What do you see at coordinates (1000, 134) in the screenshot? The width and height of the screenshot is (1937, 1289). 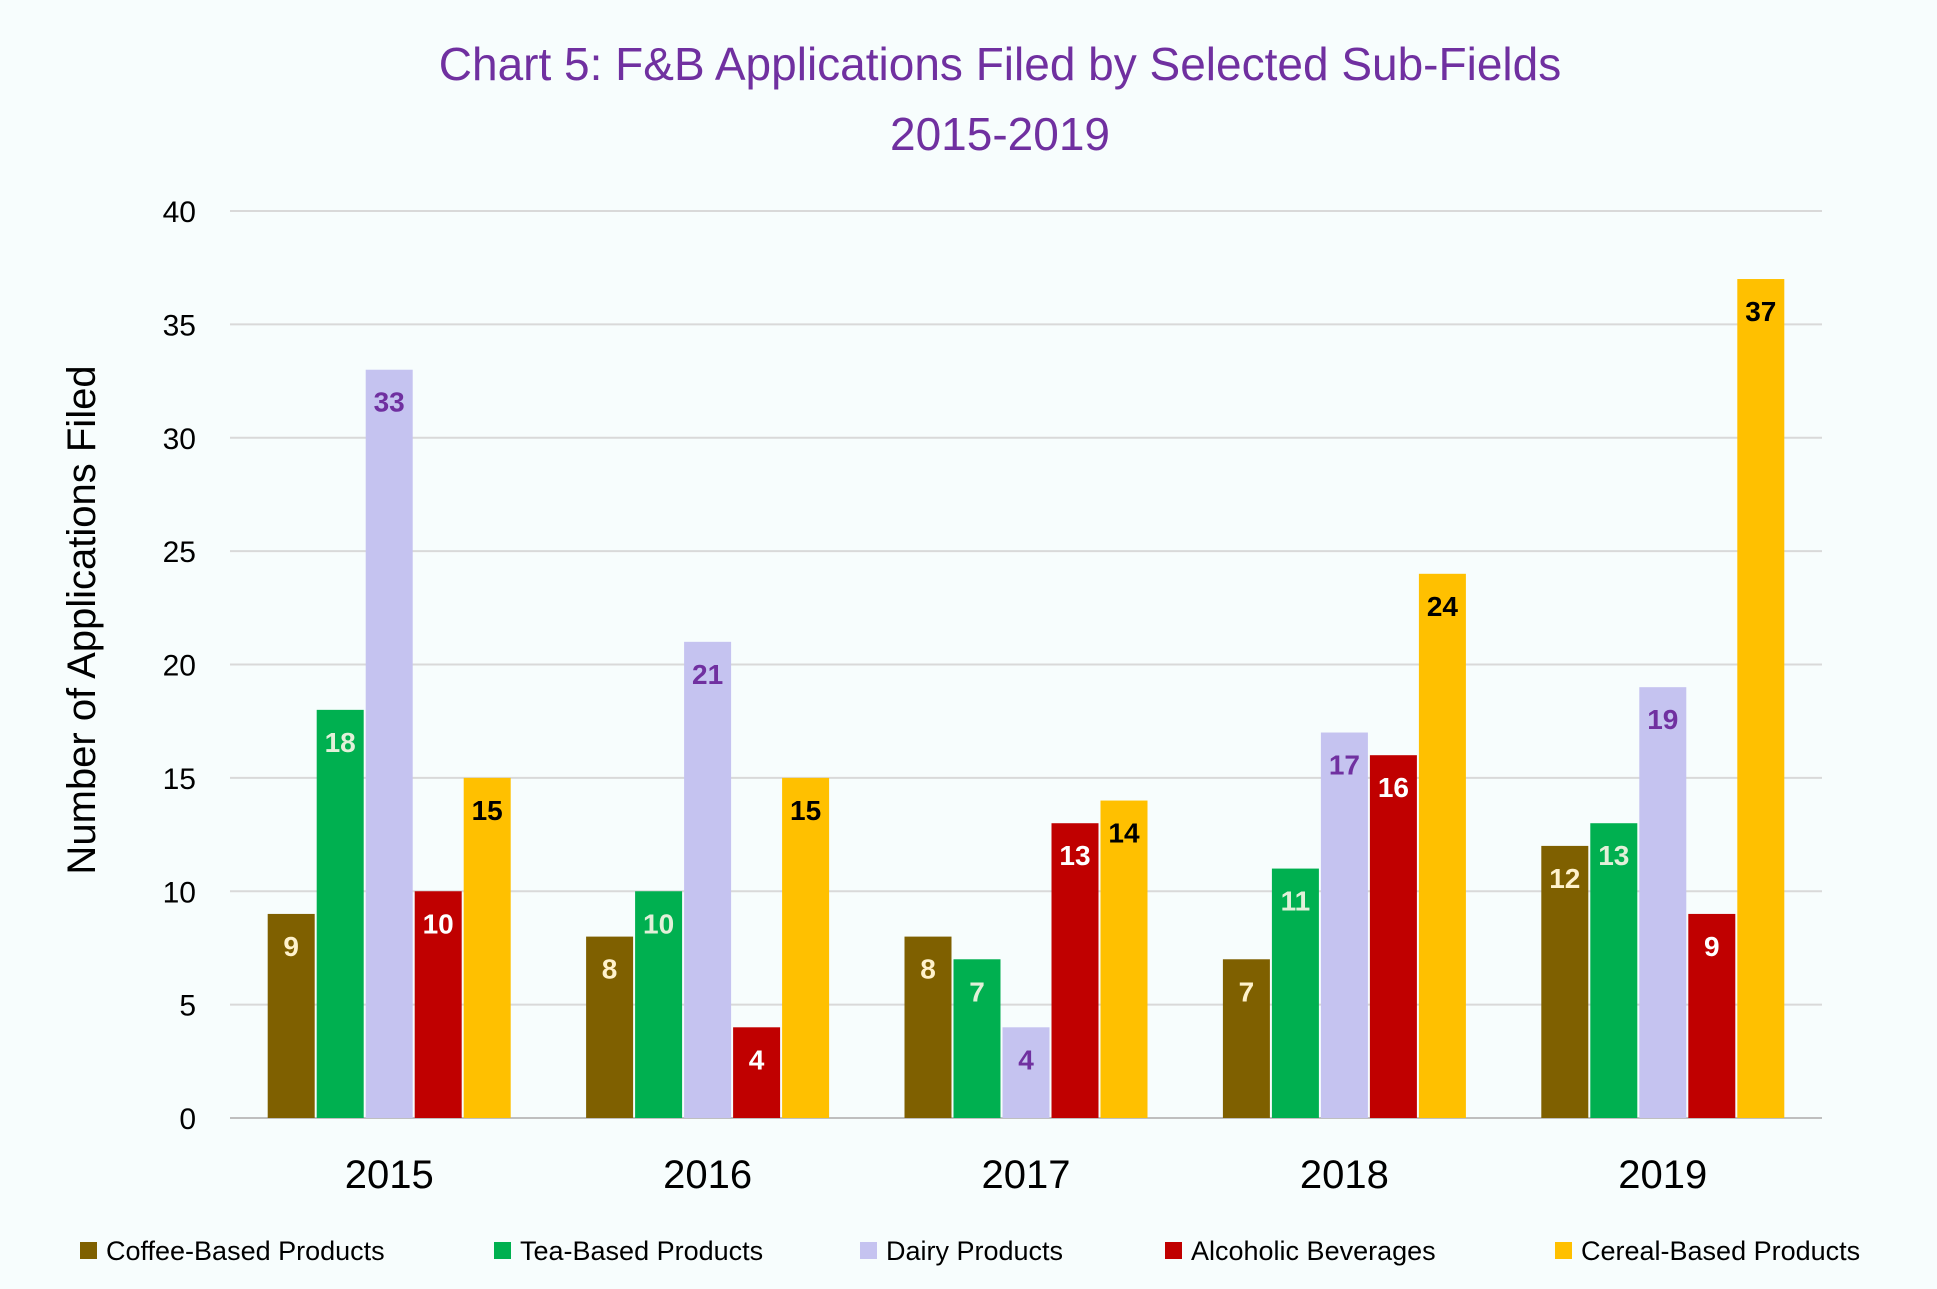 I see `chart-subtitle: 2015-2019` at bounding box center [1000, 134].